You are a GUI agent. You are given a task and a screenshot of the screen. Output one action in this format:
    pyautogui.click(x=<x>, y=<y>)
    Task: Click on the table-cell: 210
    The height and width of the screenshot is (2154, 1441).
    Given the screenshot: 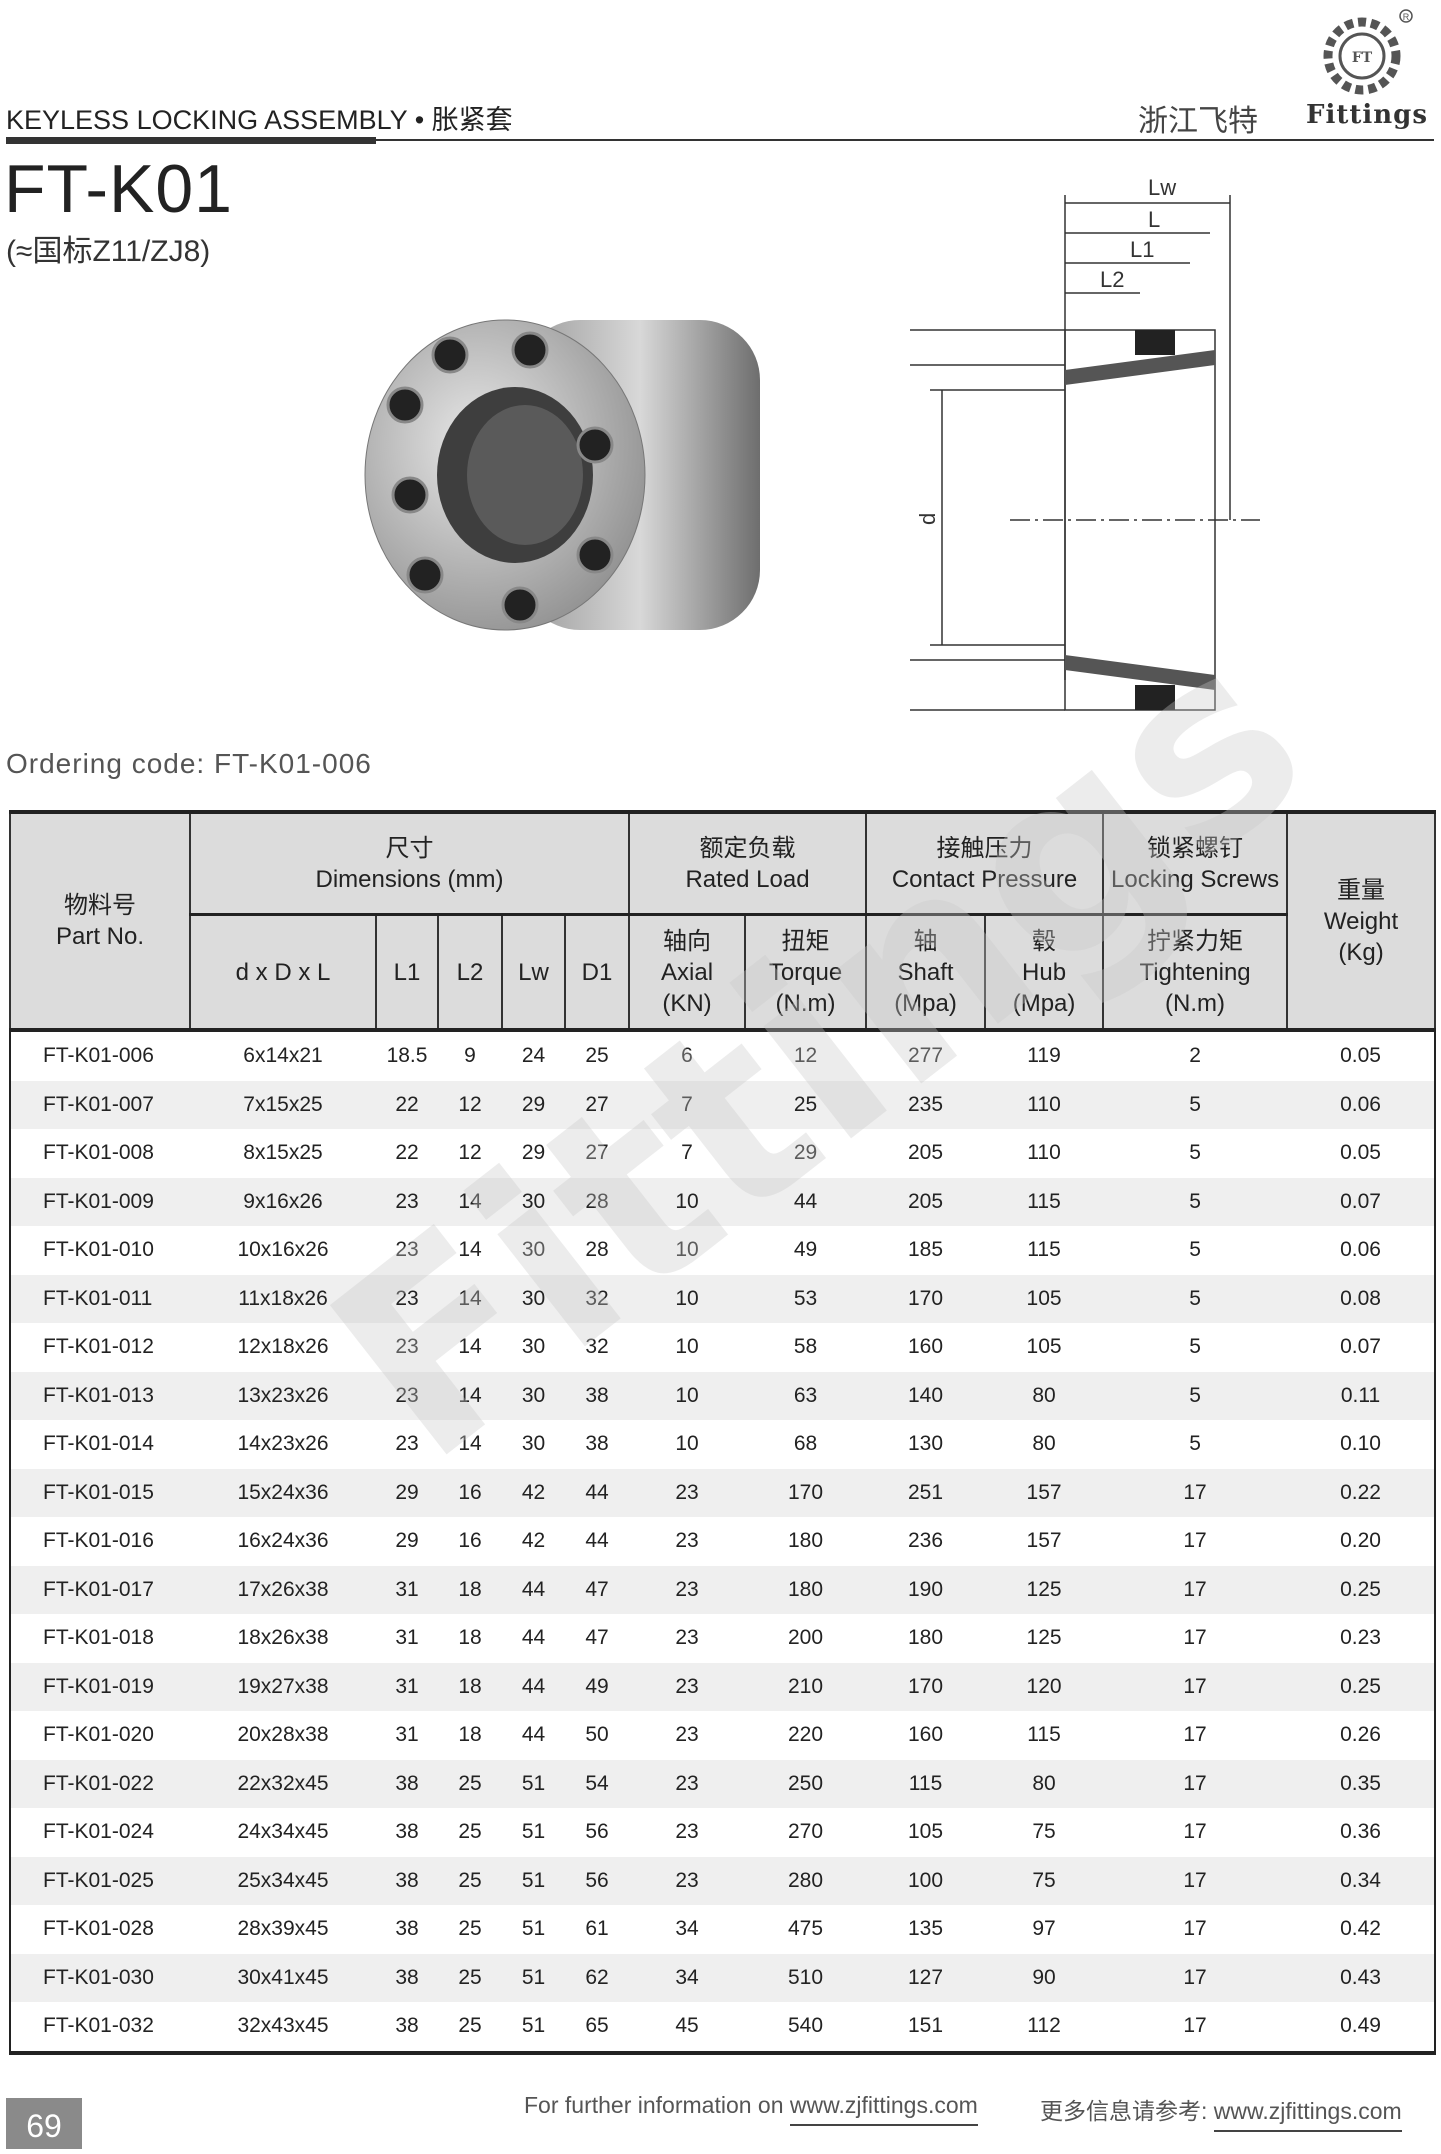 What is the action you would take?
    pyautogui.click(x=806, y=1686)
    